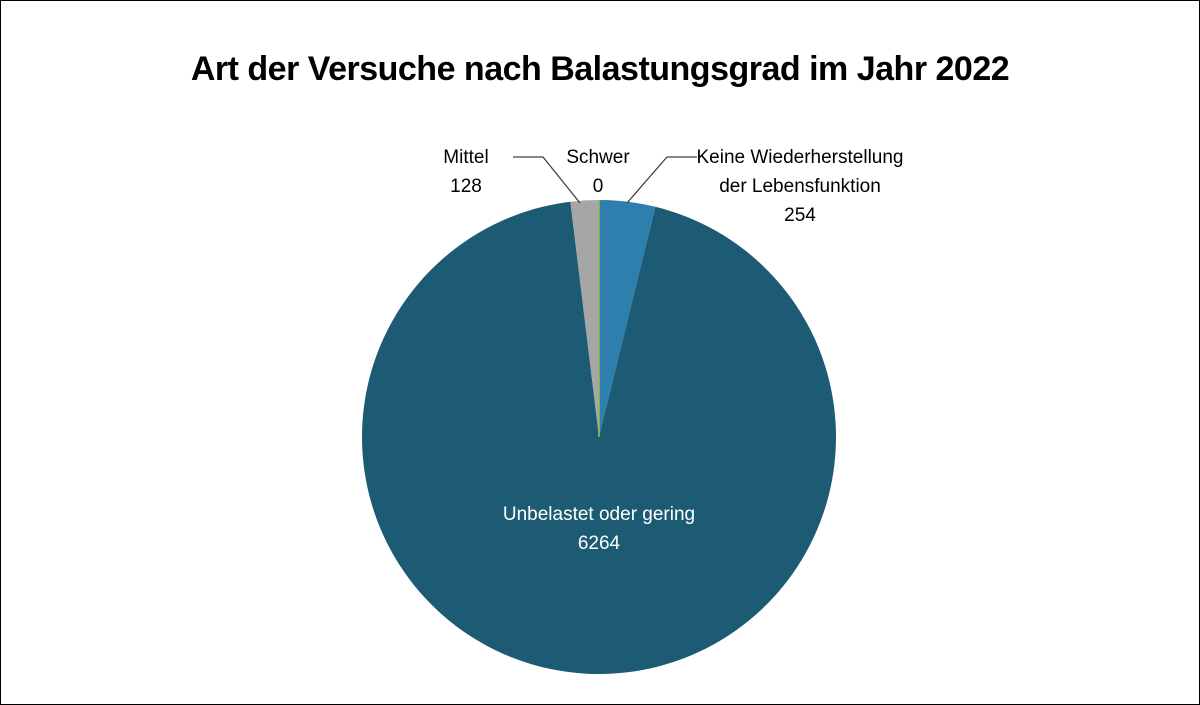  I want to click on data-label-mittel-0: Mittel, so click(465, 157).